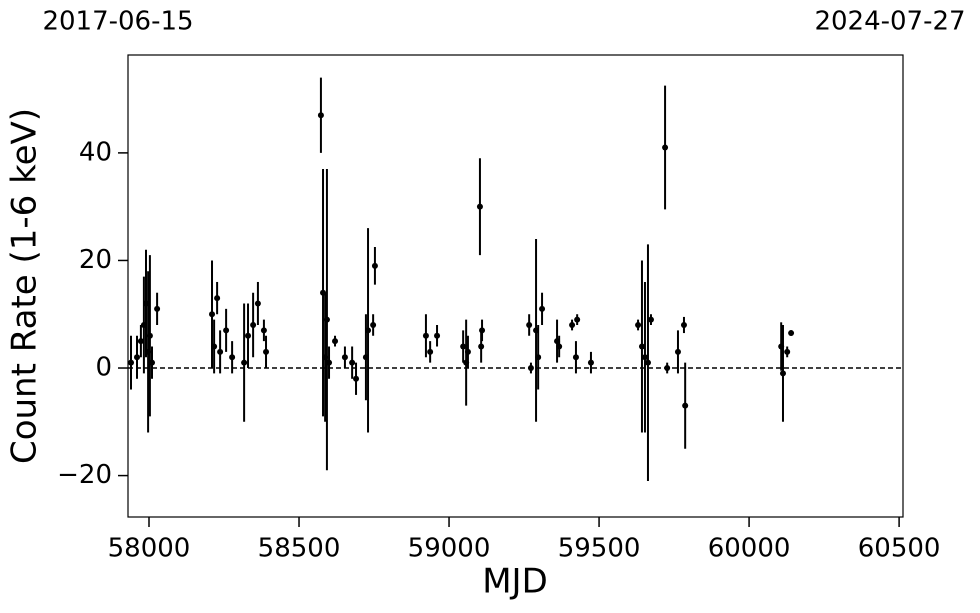 The height and width of the screenshot is (613, 980). What do you see at coordinates (299, 549) in the screenshot?
I see `x-tick-label: 58500` at bounding box center [299, 549].